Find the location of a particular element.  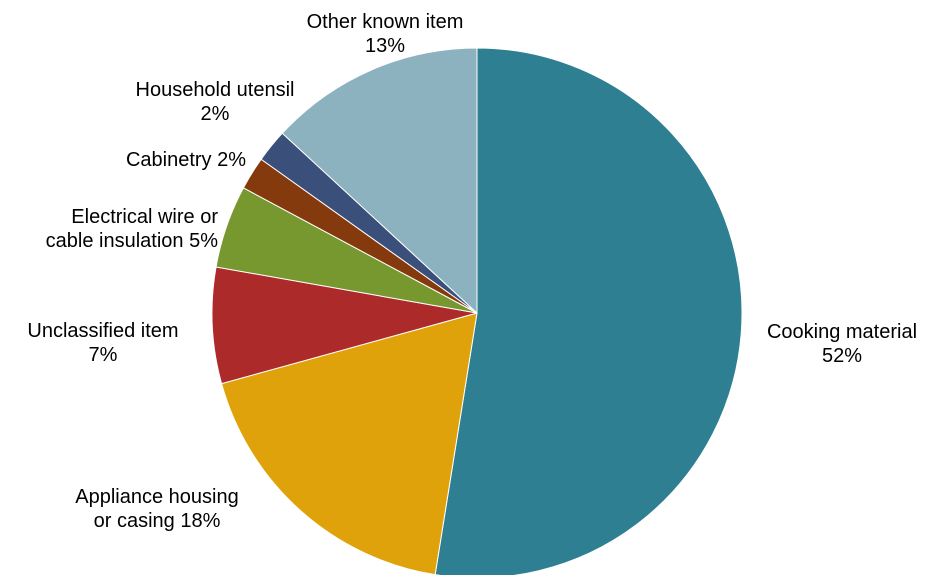

pie-slice-appliance is located at coordinates (349, 443).